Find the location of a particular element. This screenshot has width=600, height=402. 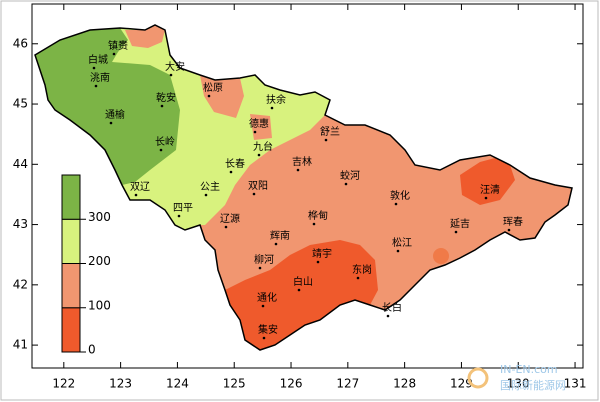

city-label: 长岭 is located at coordinates (165, 141).